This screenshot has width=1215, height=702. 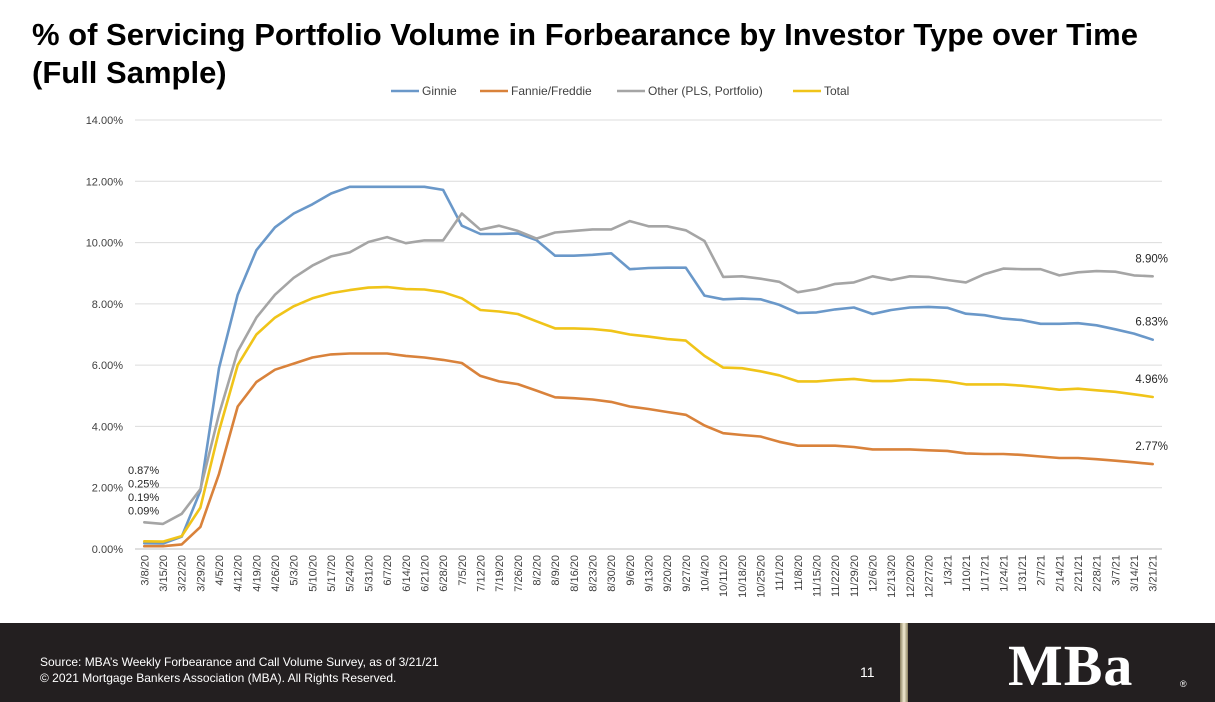 What do you see at coordinates (724, 576) in the screenshot?
I see `x-tick-label: 10/11/20` at bounding box center [724, 576].